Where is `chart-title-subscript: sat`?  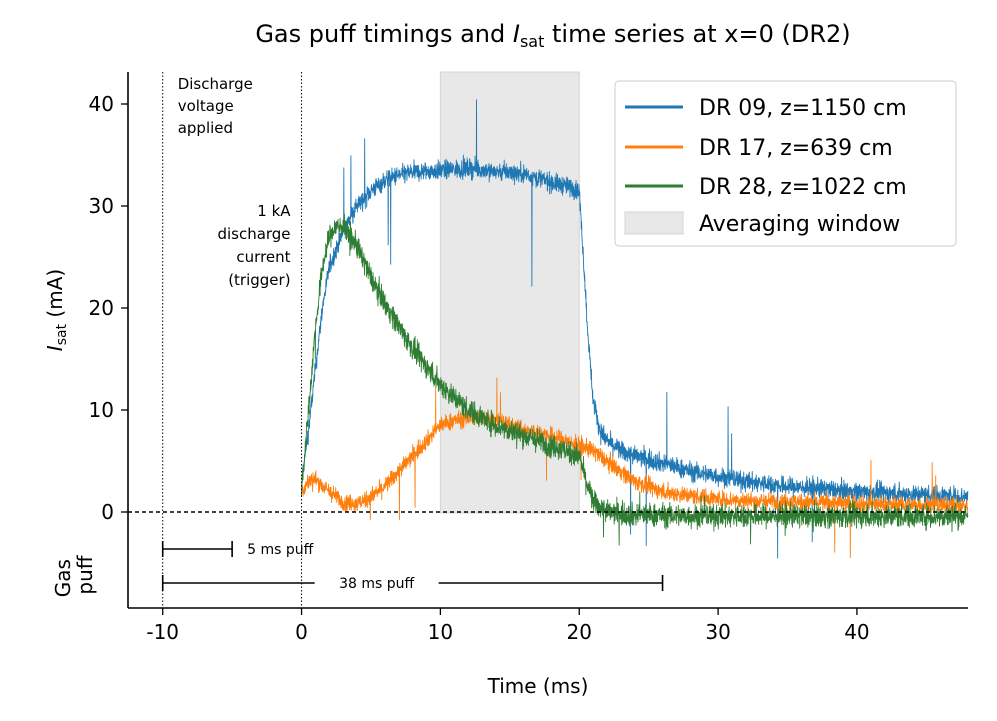
chart-title-subscript: sat is located at coordinates (532, 41).